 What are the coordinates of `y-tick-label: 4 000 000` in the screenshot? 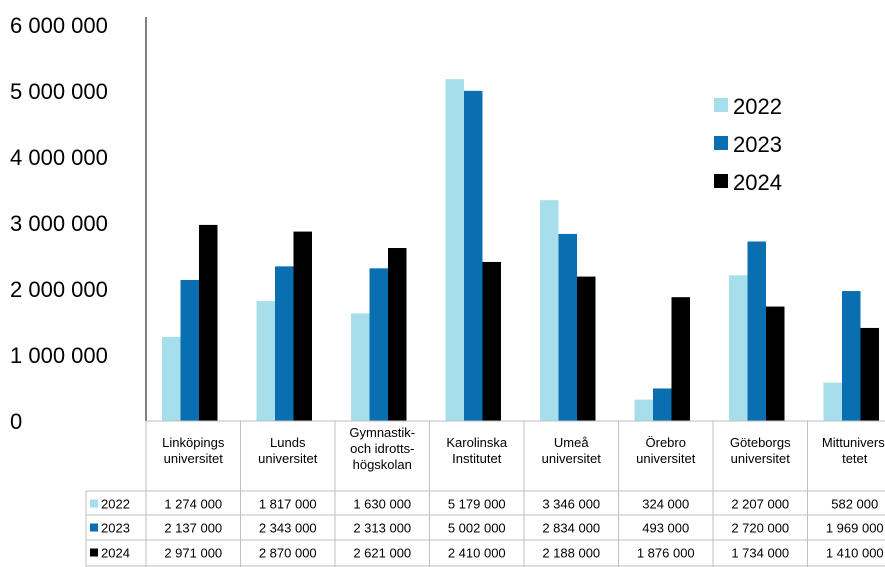 It's located at (59, 157).